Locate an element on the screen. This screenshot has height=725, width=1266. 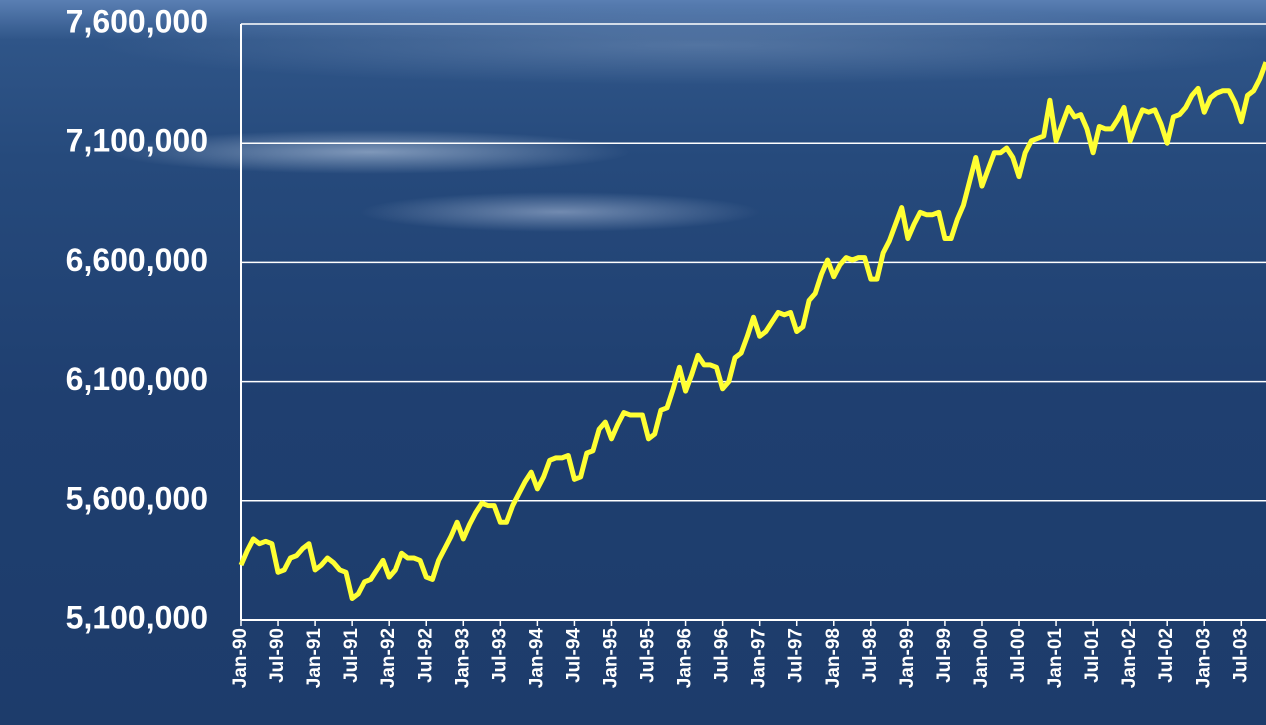
x-tick-label: Jan-94 is located at coordinates (536, 658).